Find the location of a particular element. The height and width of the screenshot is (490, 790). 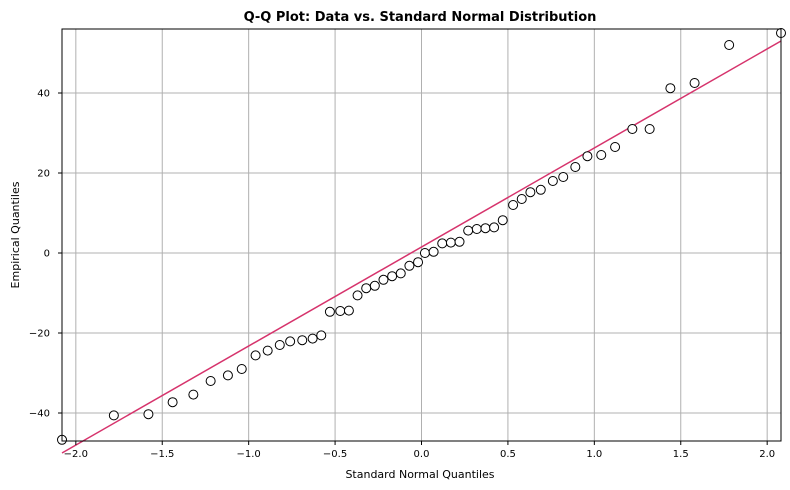

x-tick-label: −1.0 is located at coordinates (249, 454).